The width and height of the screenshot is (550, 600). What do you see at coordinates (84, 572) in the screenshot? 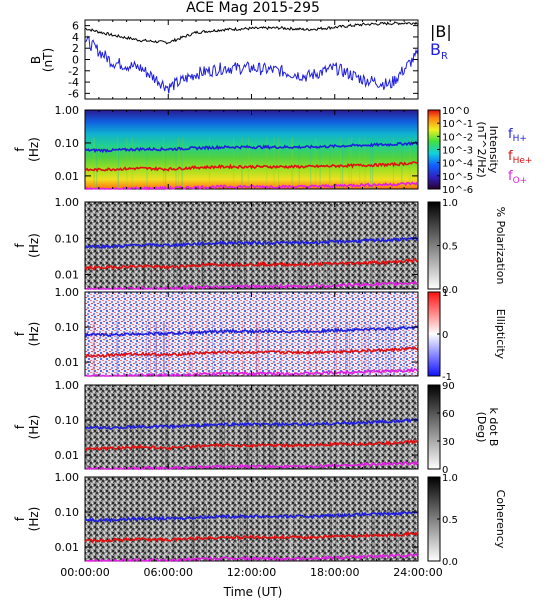
I see `x-tick-label: 00:00:00` at bounding box center [84, 572].